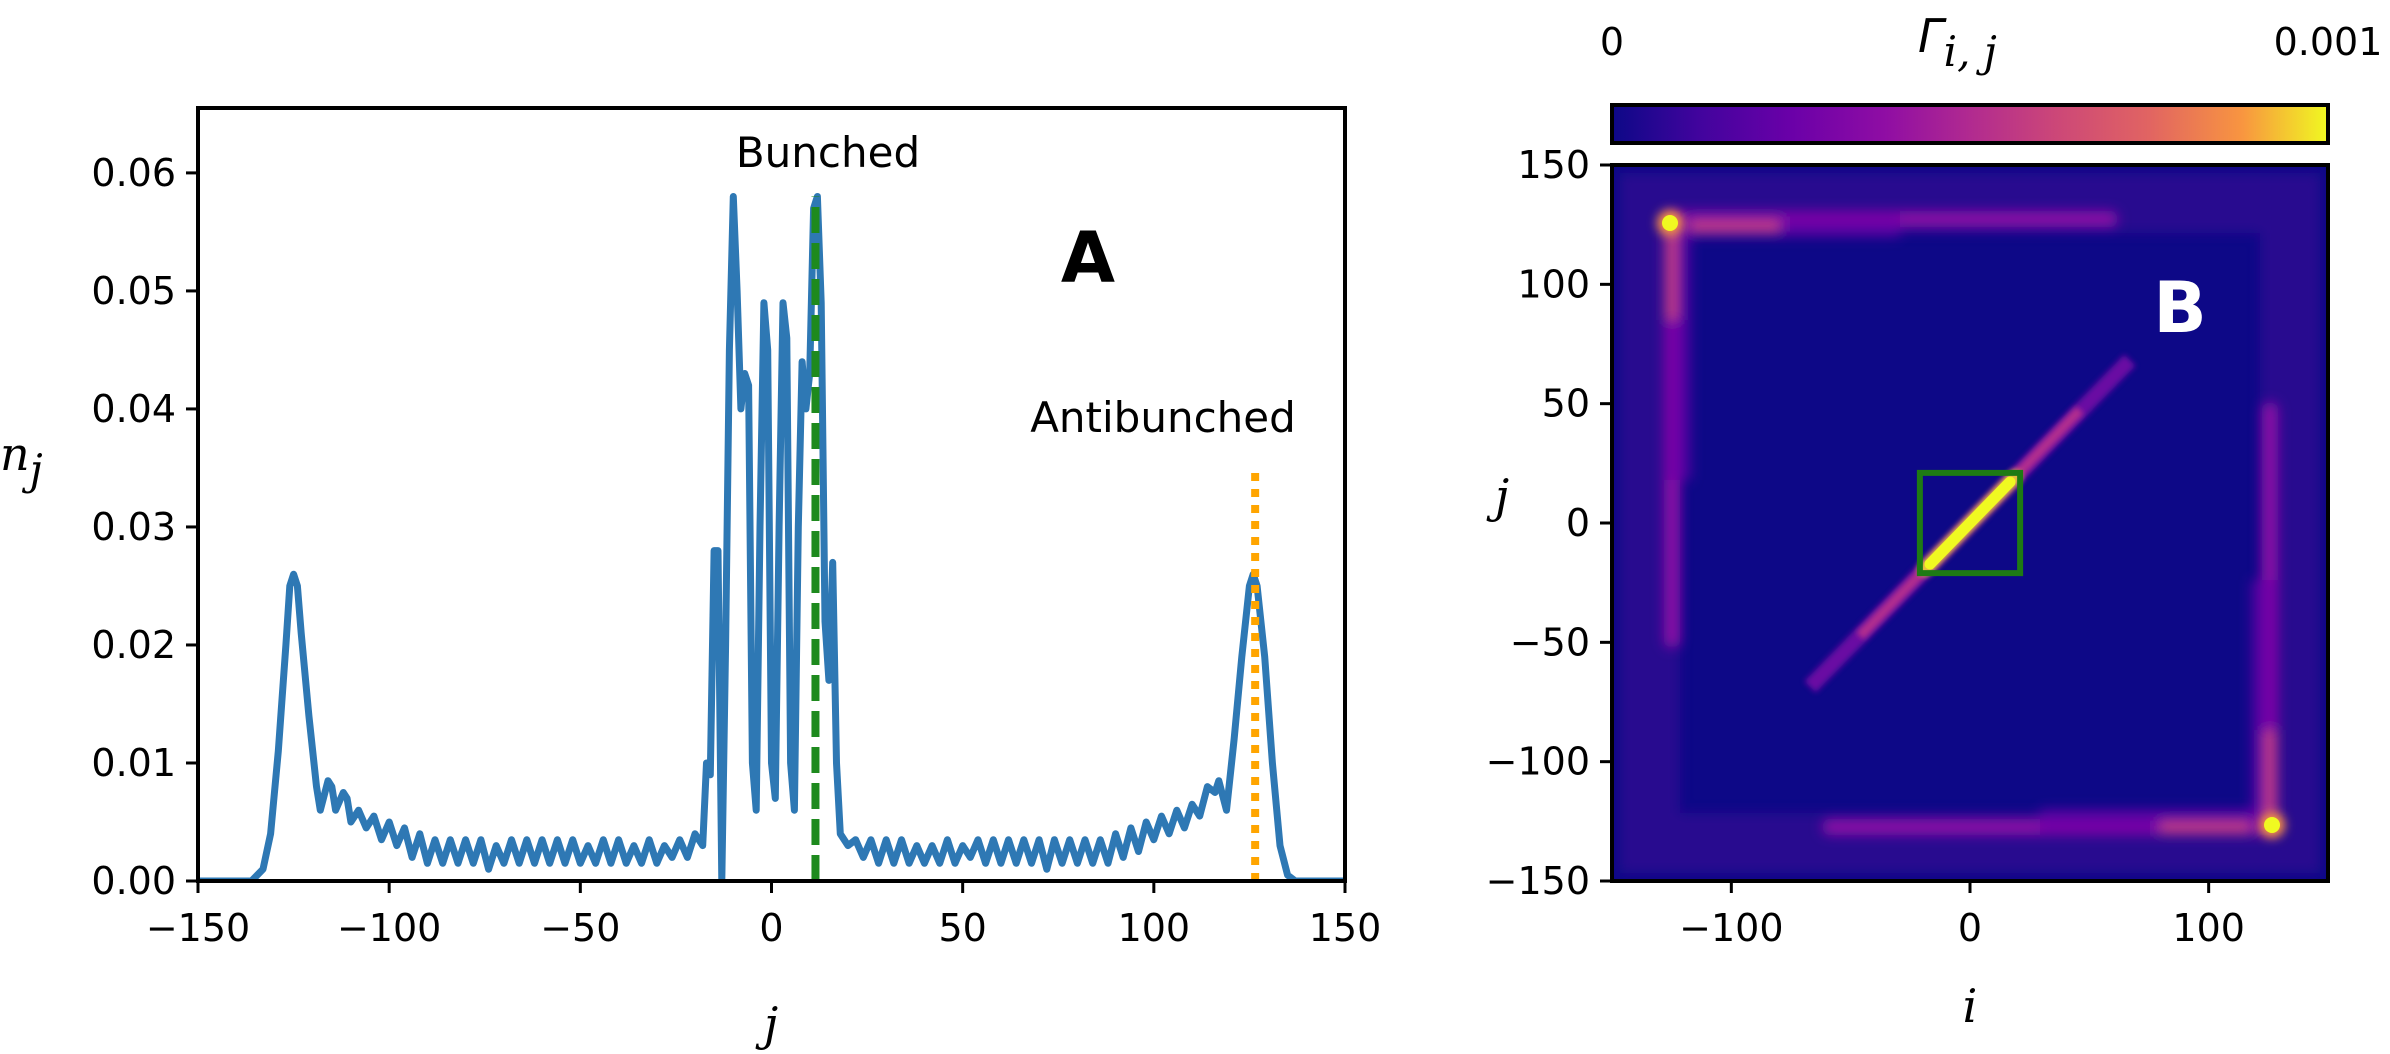  What do you see at coordinates (962, 928) in the screenshot?
I see `x-tick-label: 50` at bounding box center [962, 928].